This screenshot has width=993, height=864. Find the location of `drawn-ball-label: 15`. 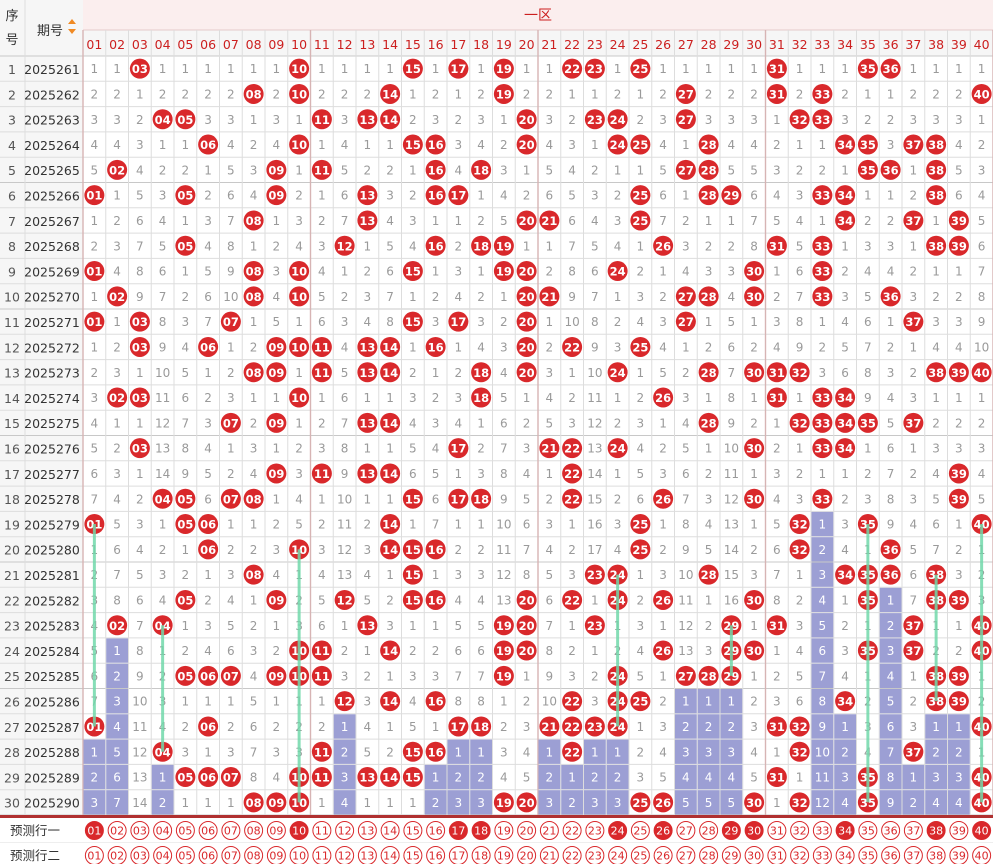

drawn-ball-label: 15 is located at coordinates (413, 575).